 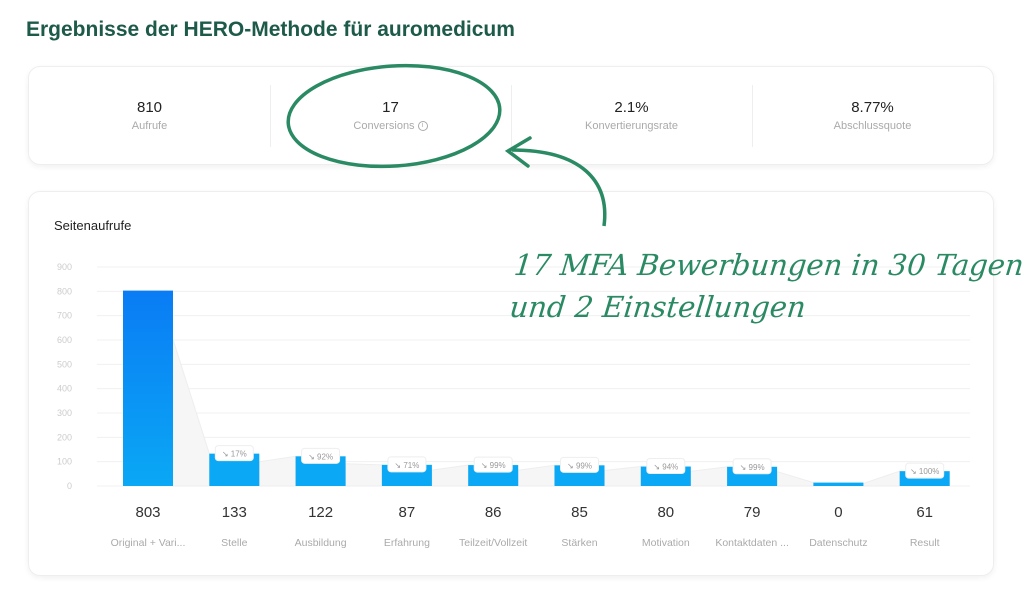 I want to click on bar-value-label: 61, so click(x=924, y=512).